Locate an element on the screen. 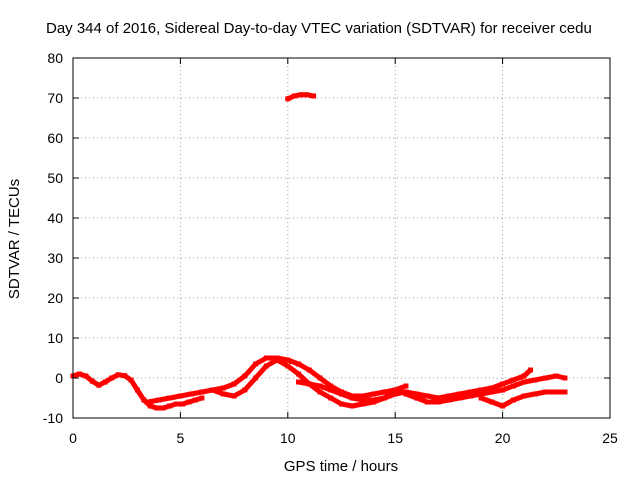  series-track-e is located at coordinates (485, 389).